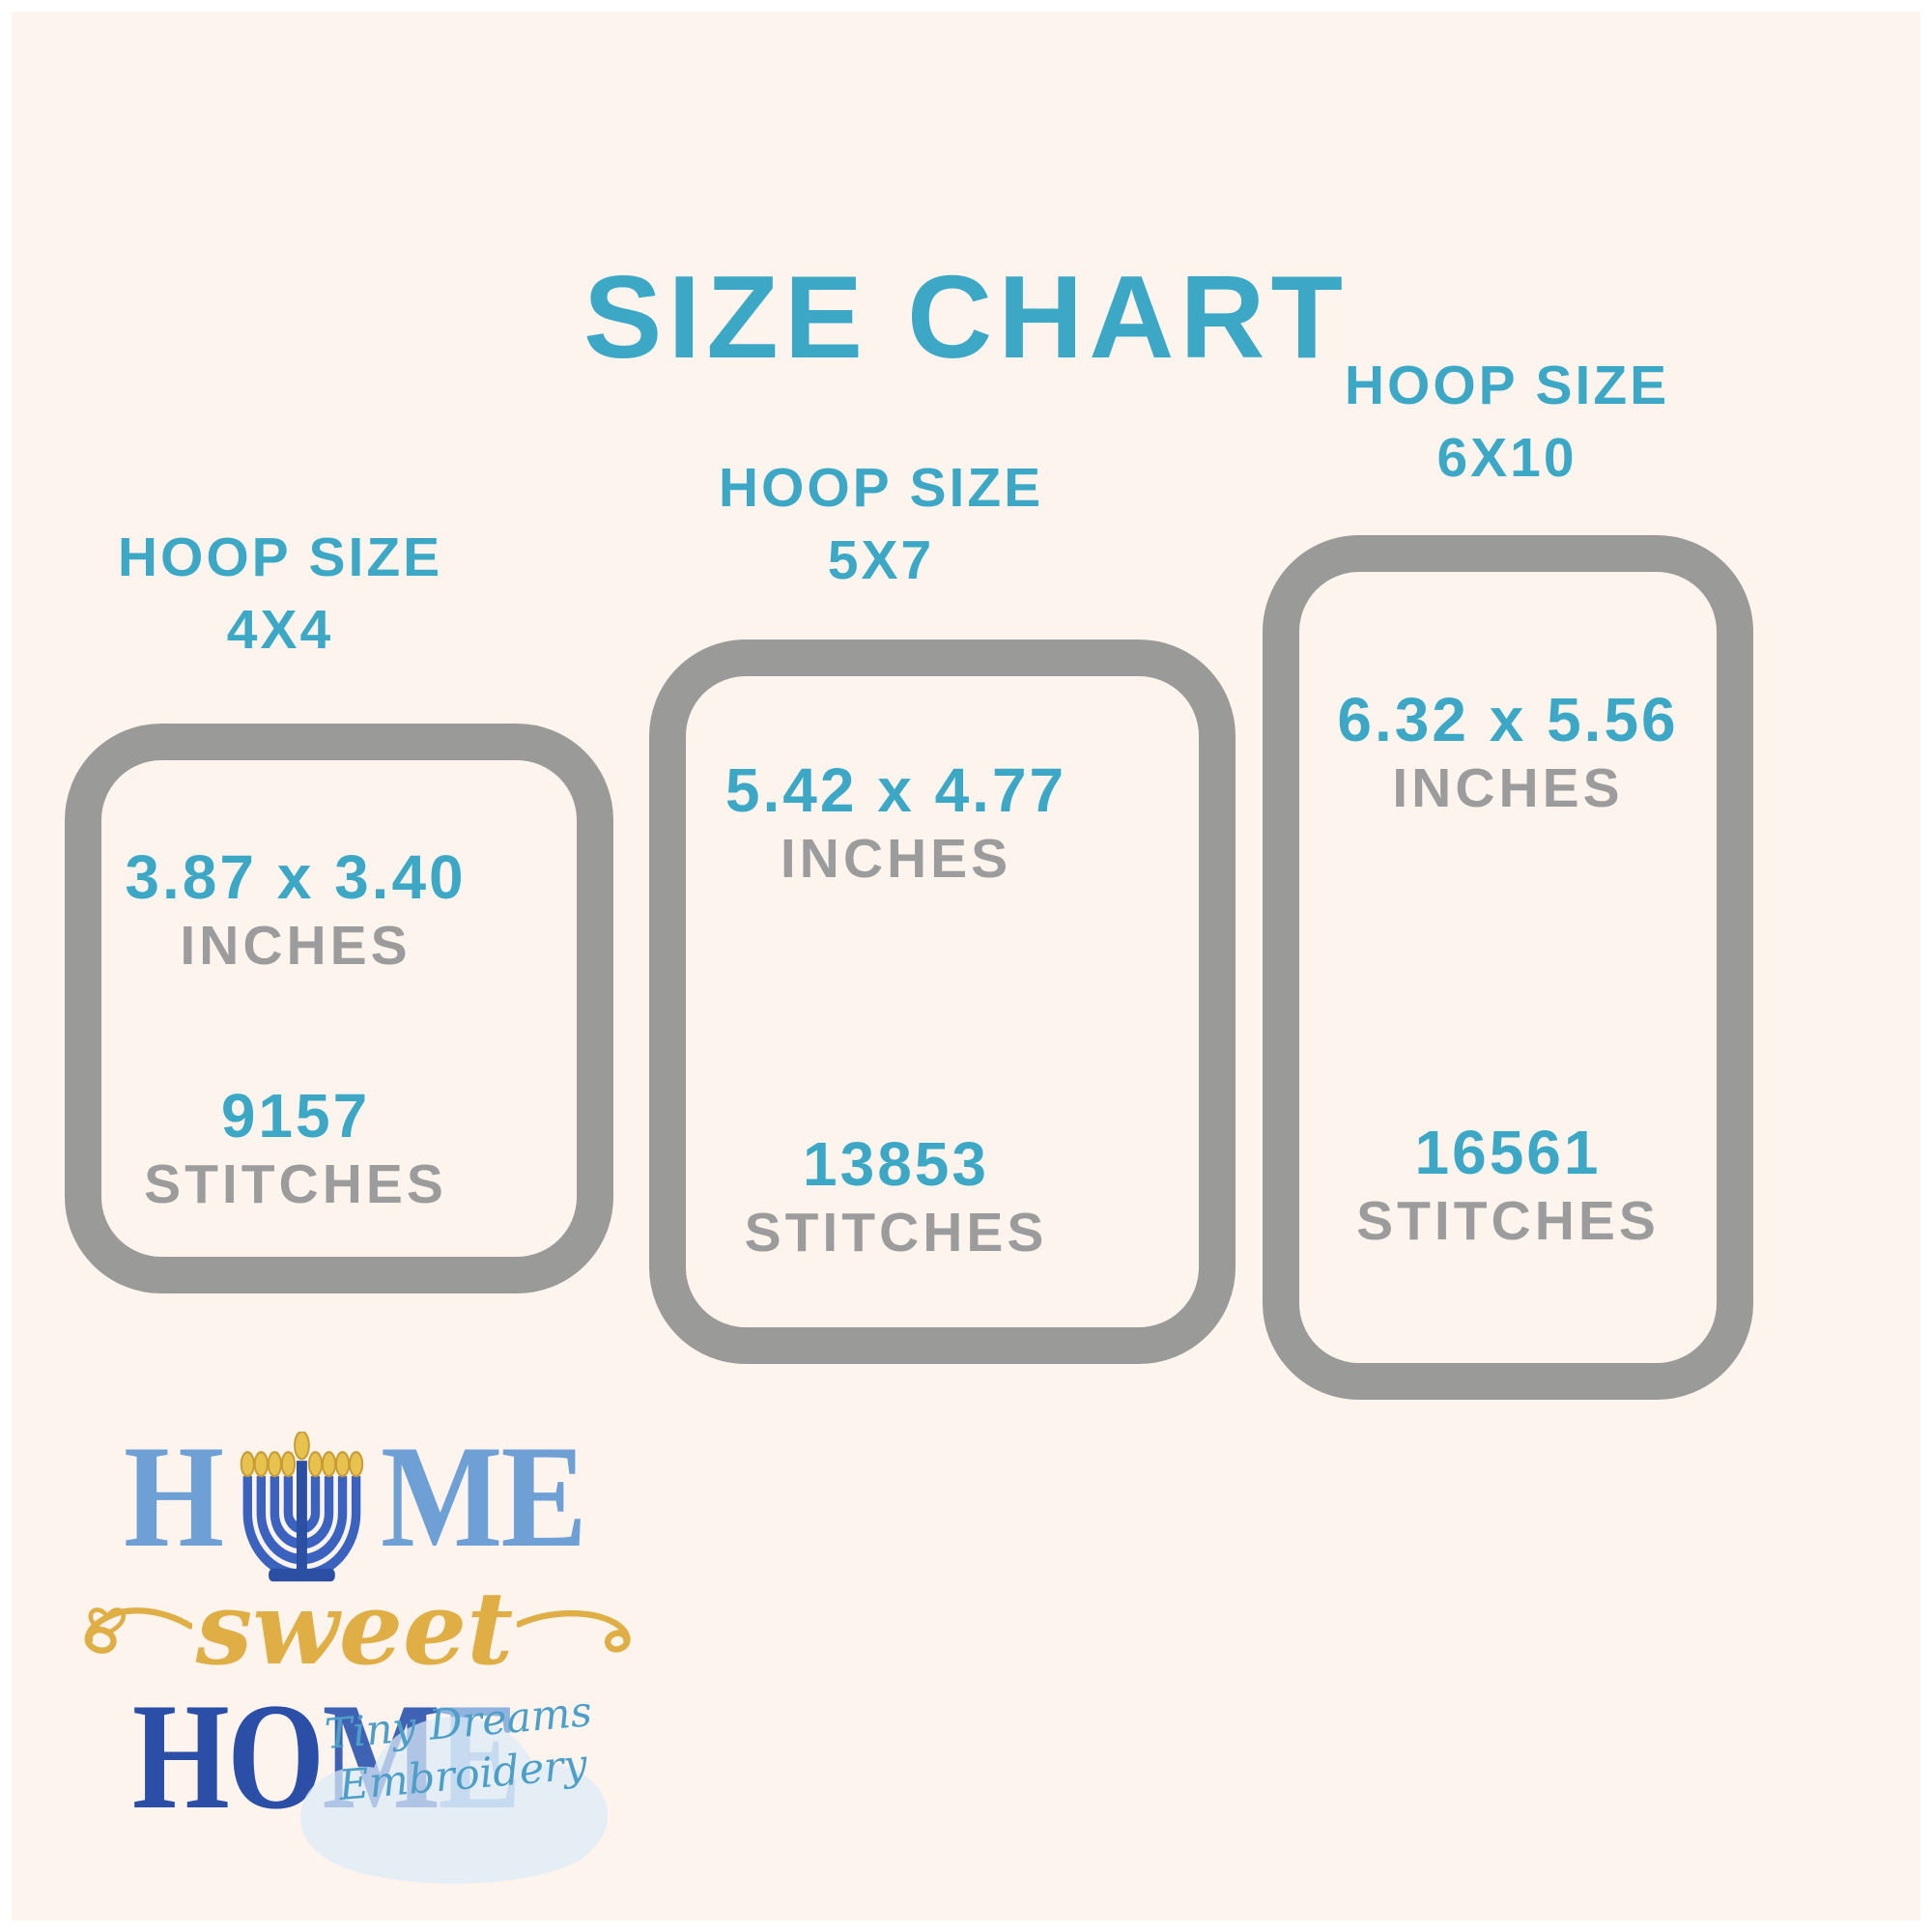 Image resolution: width=1932 pixels, height=1932 pixels. I want to click on hoop-label-6x10: HOOP SIZE 6X10, so click(1506, 422).